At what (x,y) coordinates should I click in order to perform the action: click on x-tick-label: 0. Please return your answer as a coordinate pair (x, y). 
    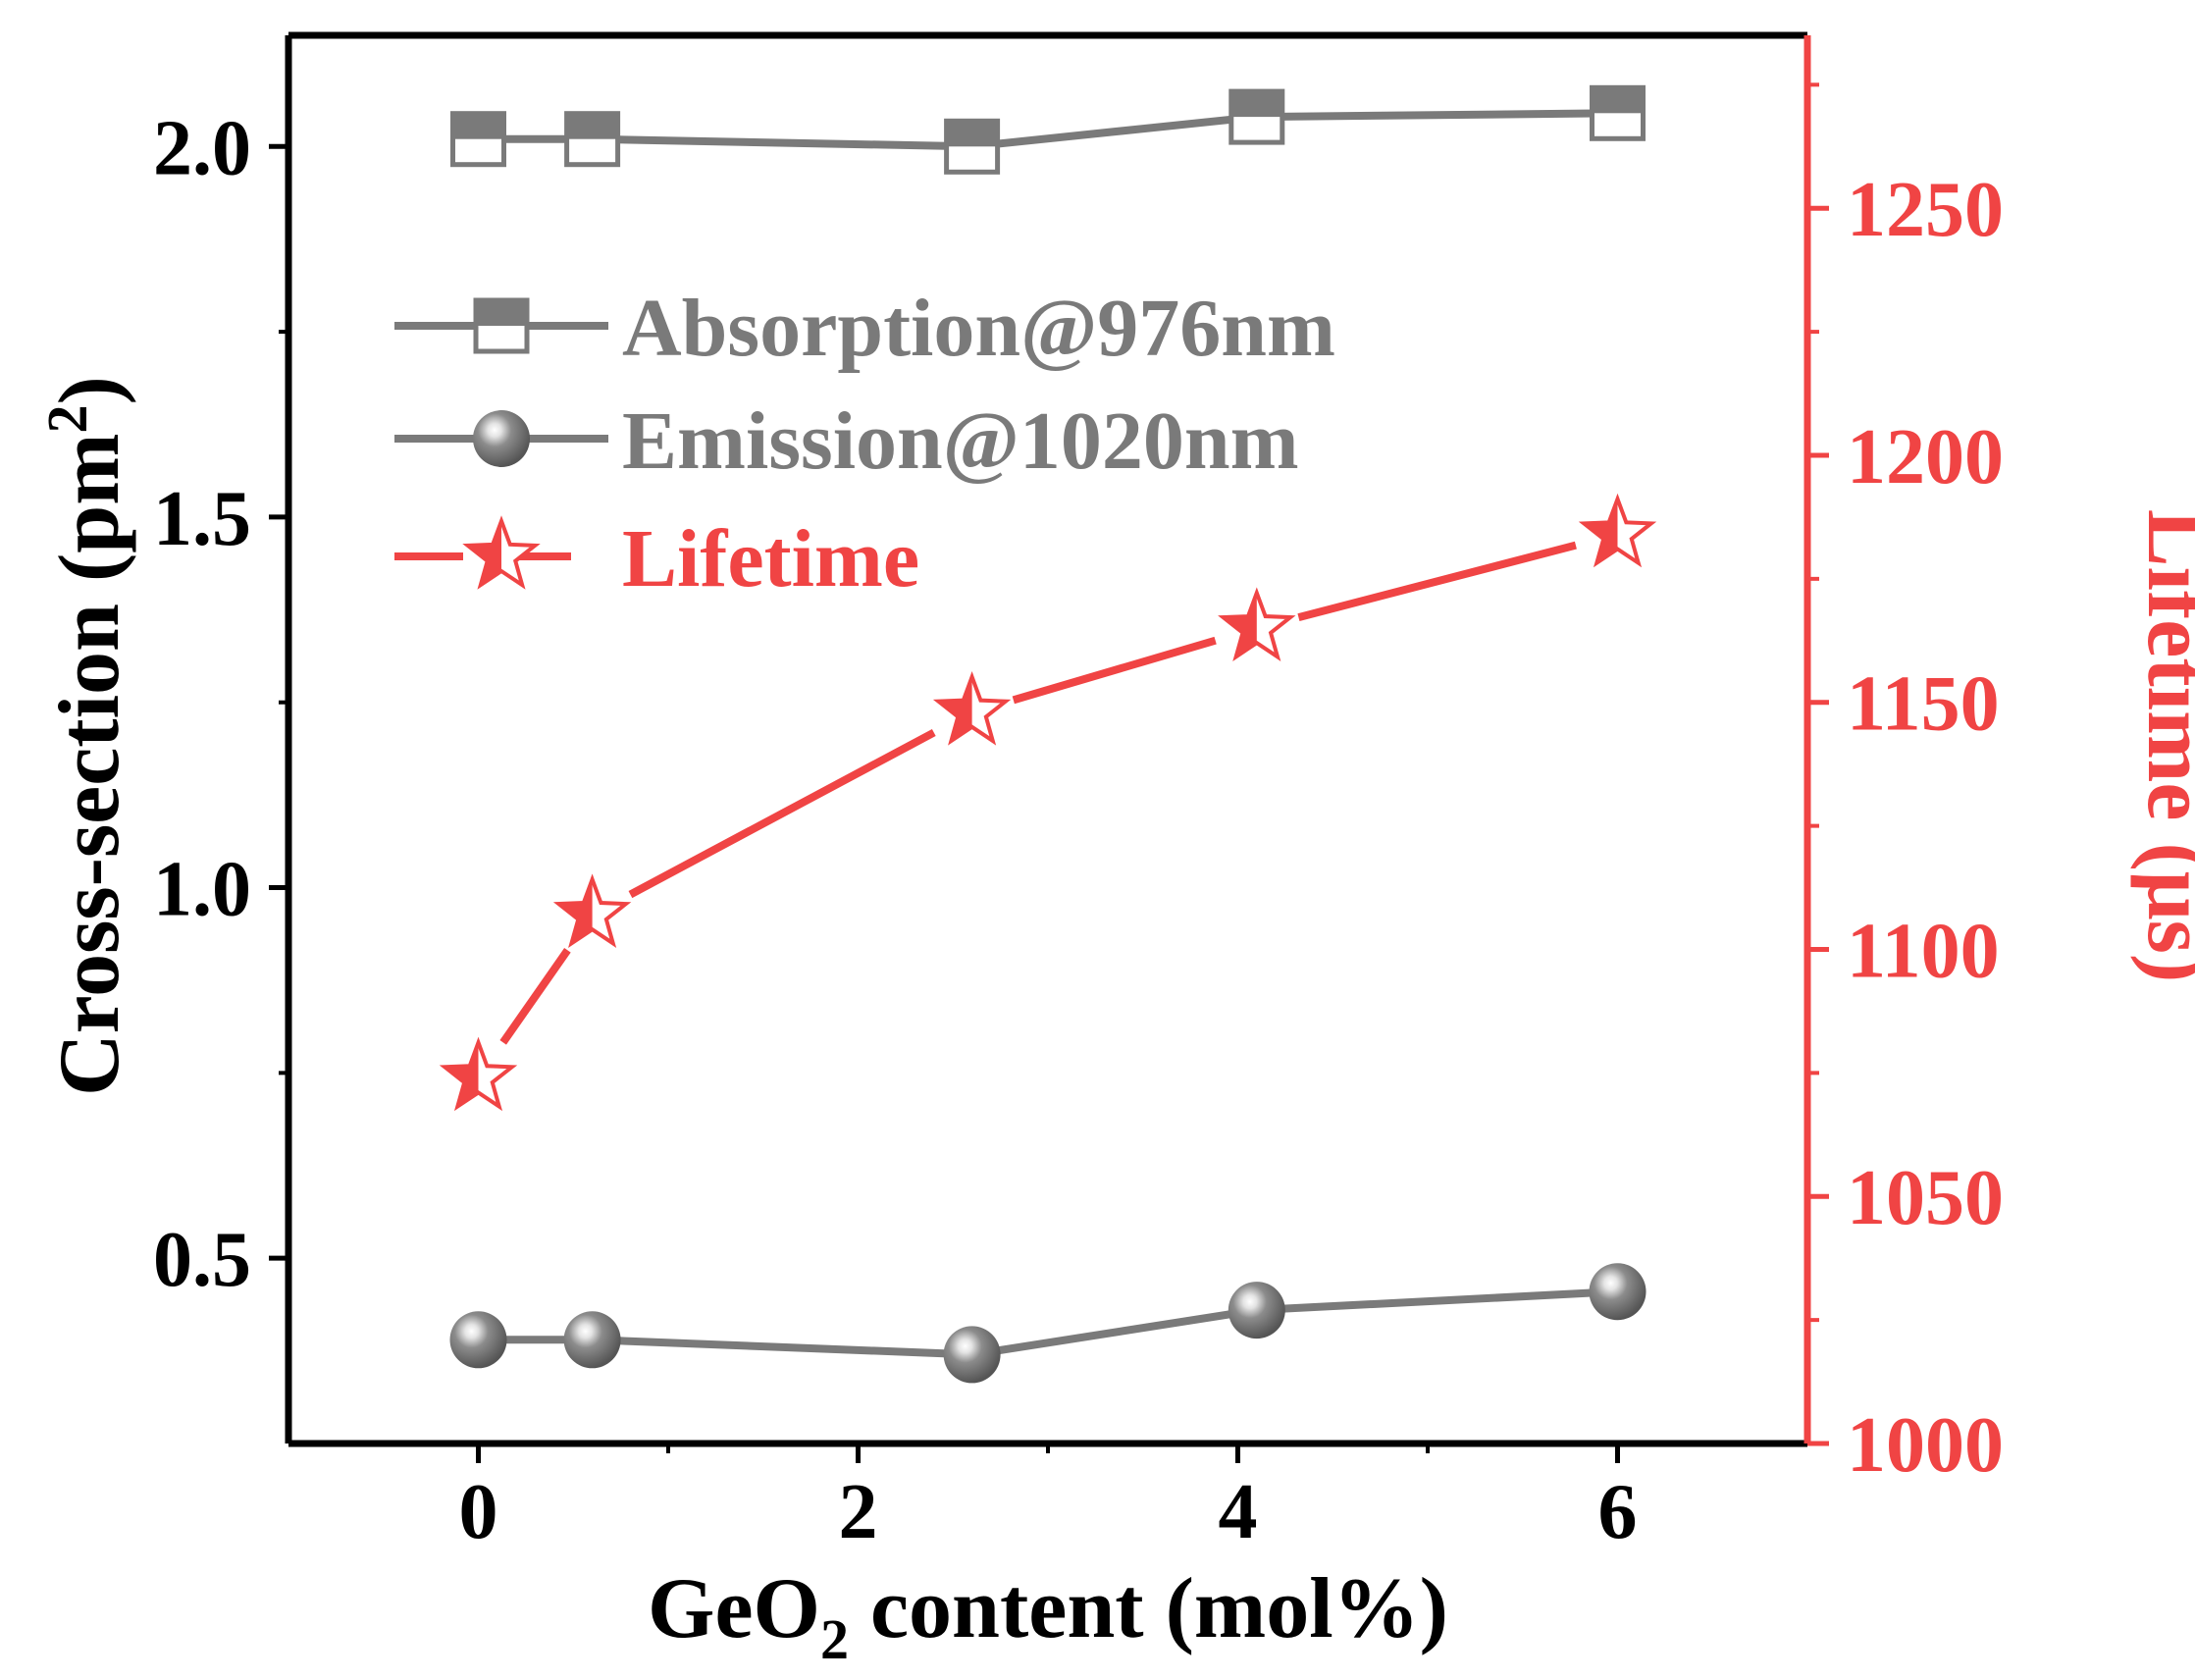
    Looking at the image, I should click on (478, 1512).